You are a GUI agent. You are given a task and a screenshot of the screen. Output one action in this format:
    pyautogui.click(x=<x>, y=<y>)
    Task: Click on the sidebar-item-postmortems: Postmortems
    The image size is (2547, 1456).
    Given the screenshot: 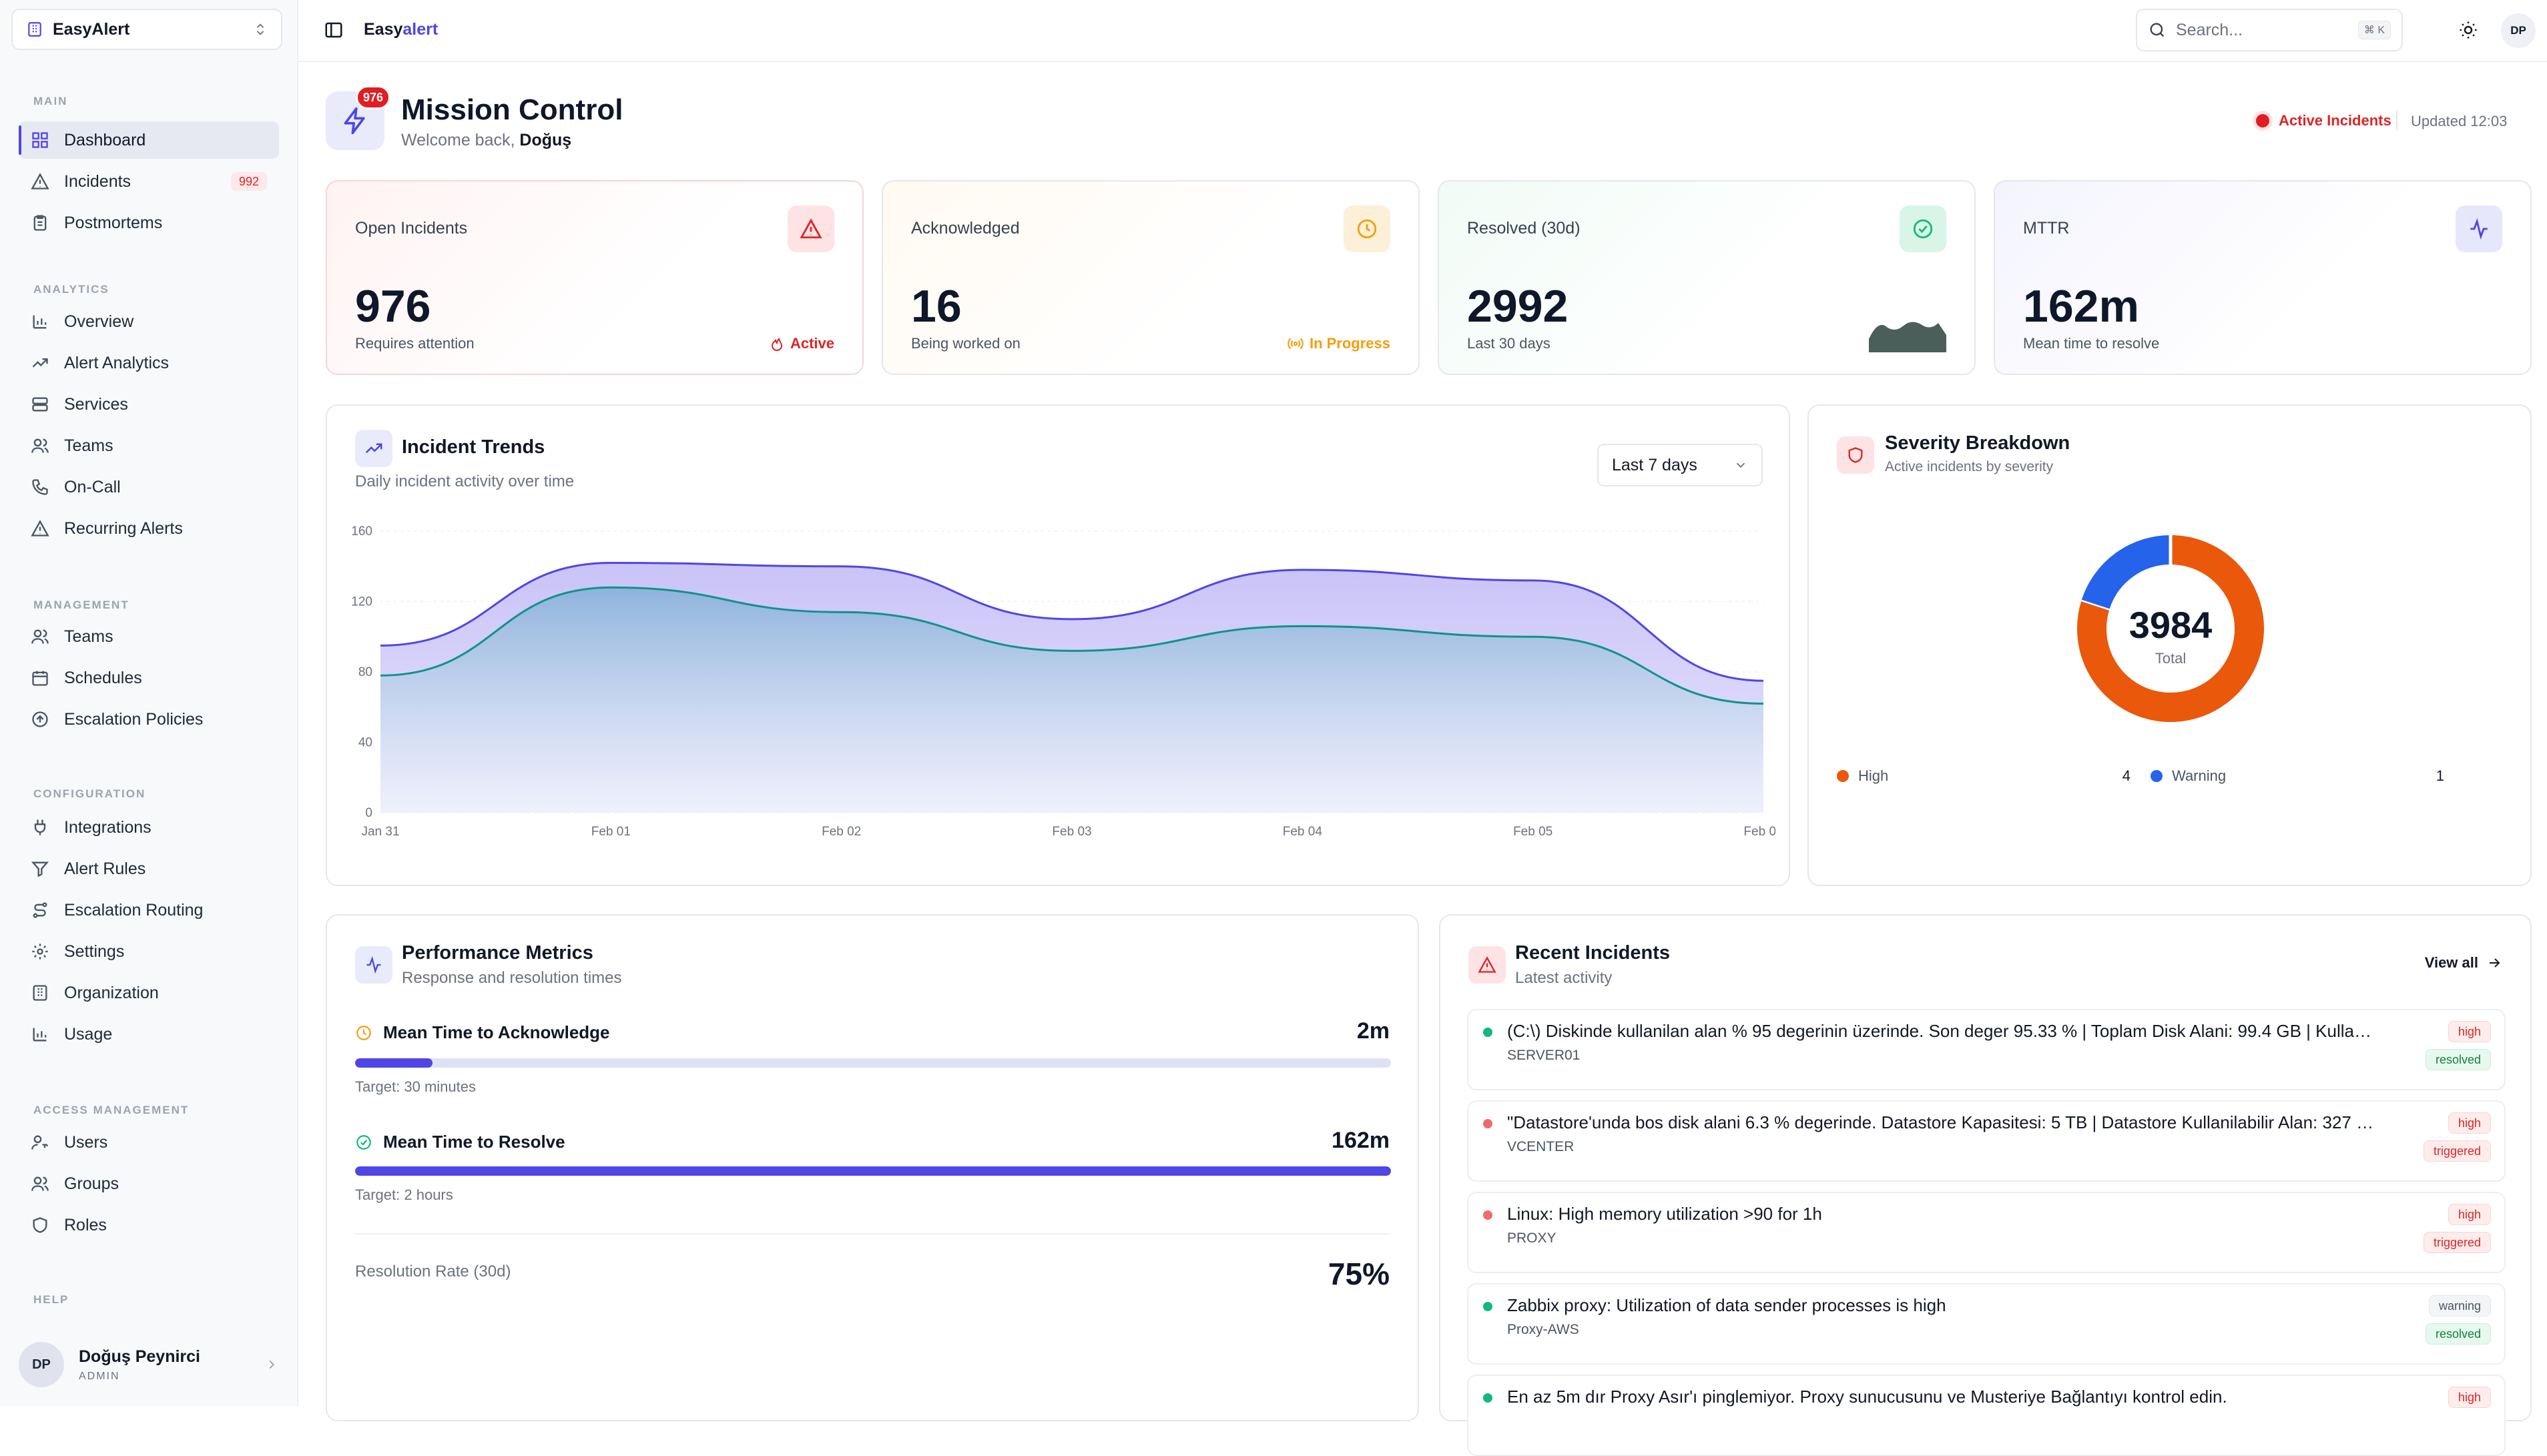 What is the action you would take?
    pyautogui.click(x=149, y=223)
    